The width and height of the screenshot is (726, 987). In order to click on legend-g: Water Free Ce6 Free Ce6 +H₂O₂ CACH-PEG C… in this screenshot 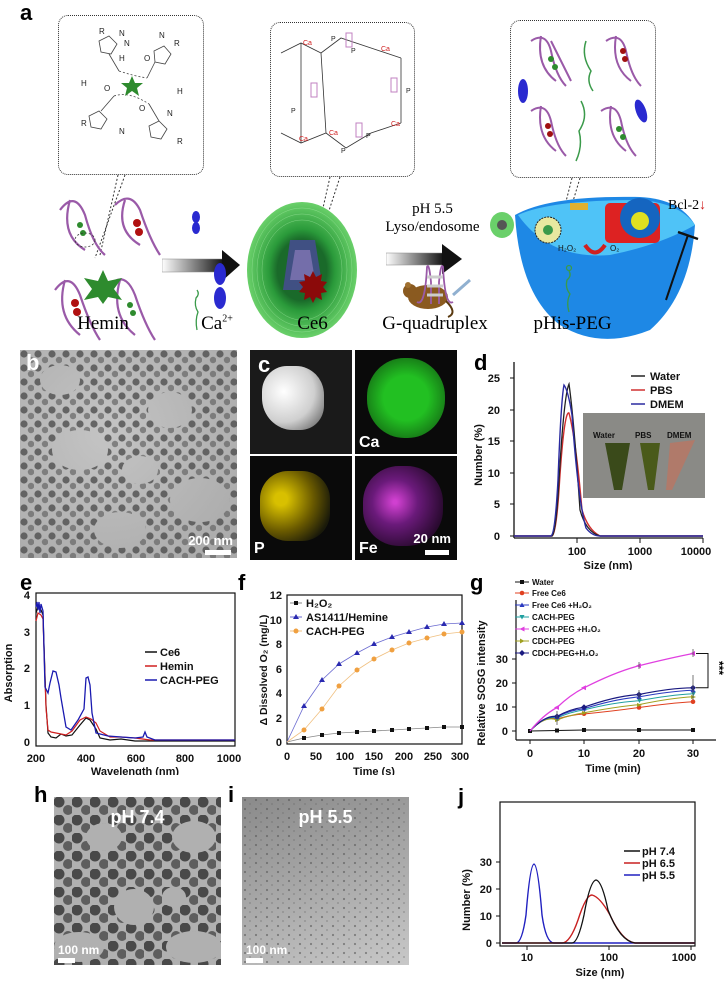, I will do `click(558, 618)`.